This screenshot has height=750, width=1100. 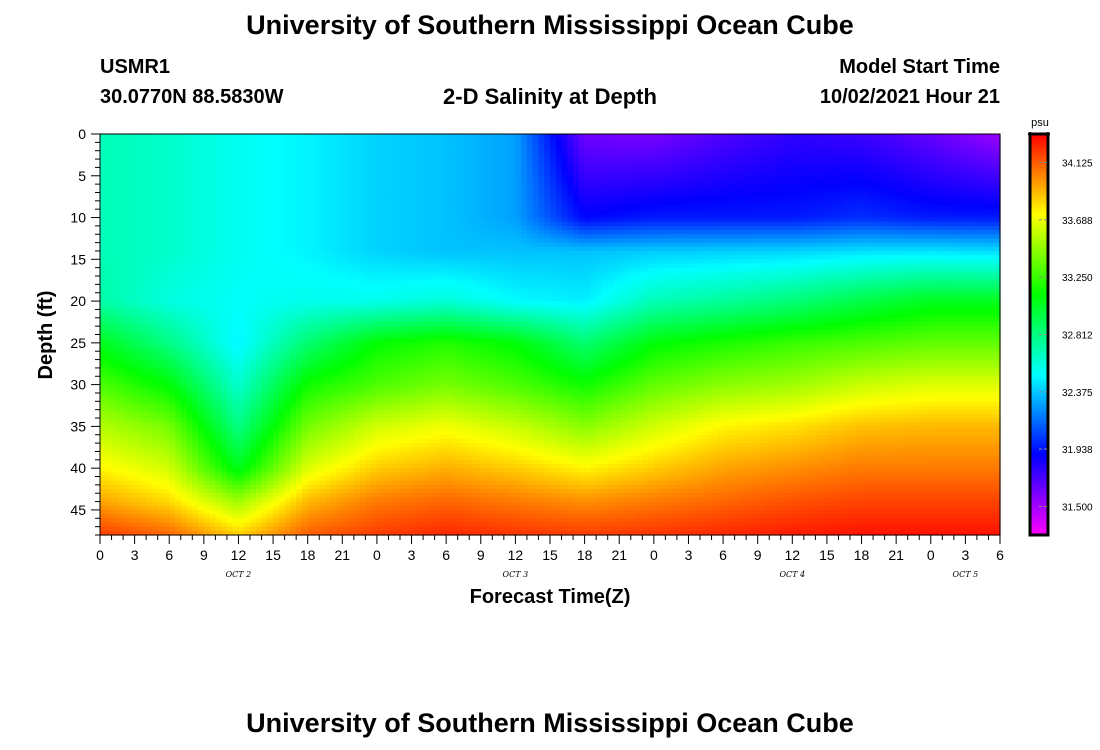 I want to click on station-coordinates: 30.0770N 88.5830W, so click(x=192, y=97).